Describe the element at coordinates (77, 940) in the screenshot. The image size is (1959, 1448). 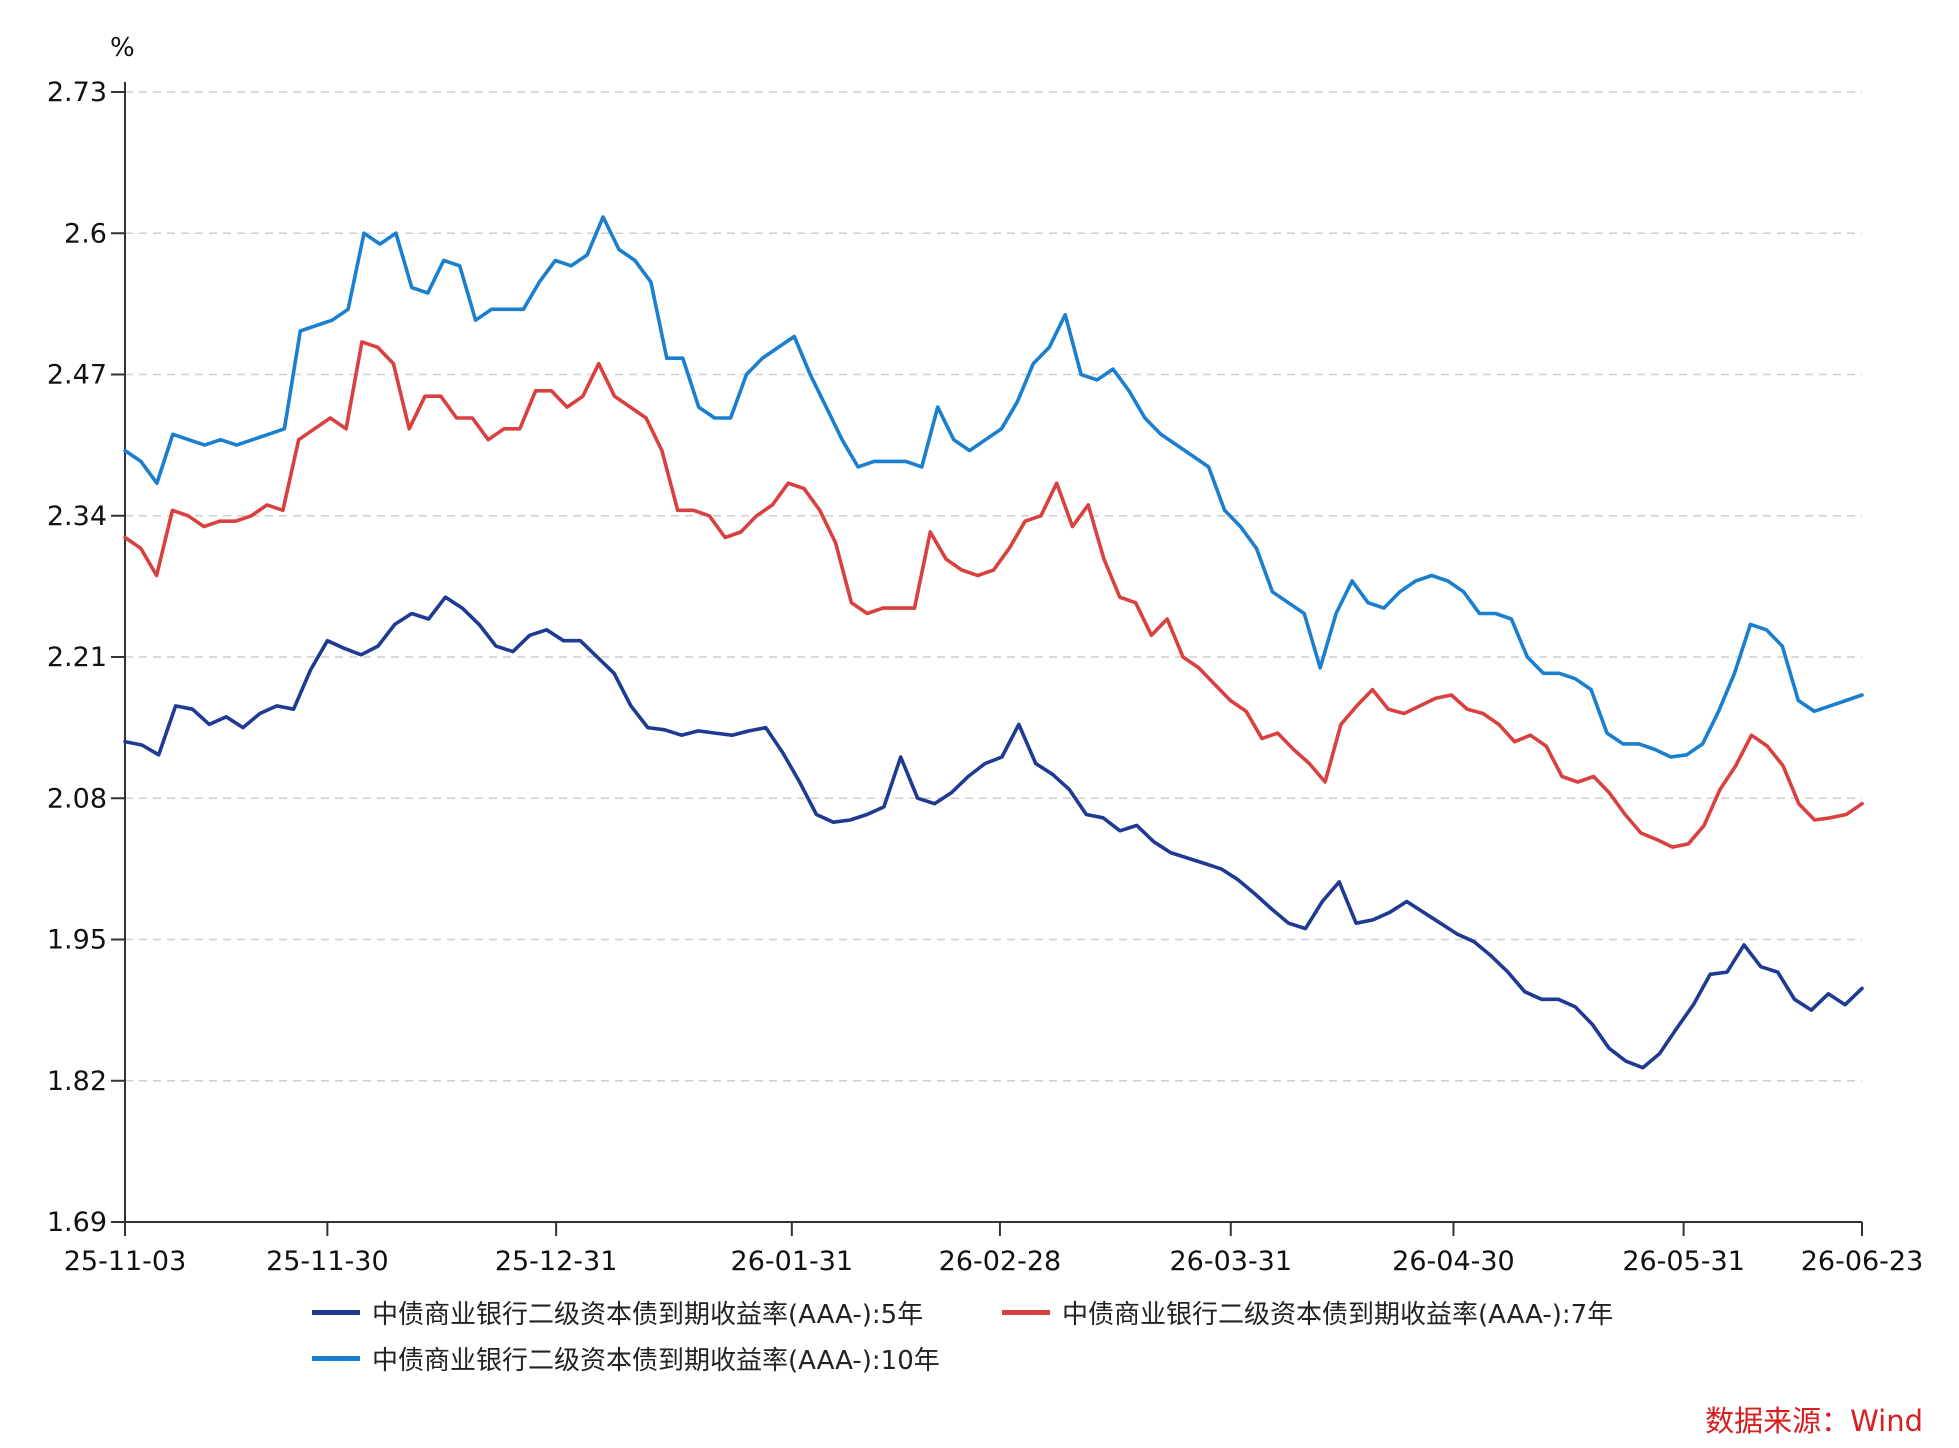
I see `y-tick-label: 1.95` at that location.